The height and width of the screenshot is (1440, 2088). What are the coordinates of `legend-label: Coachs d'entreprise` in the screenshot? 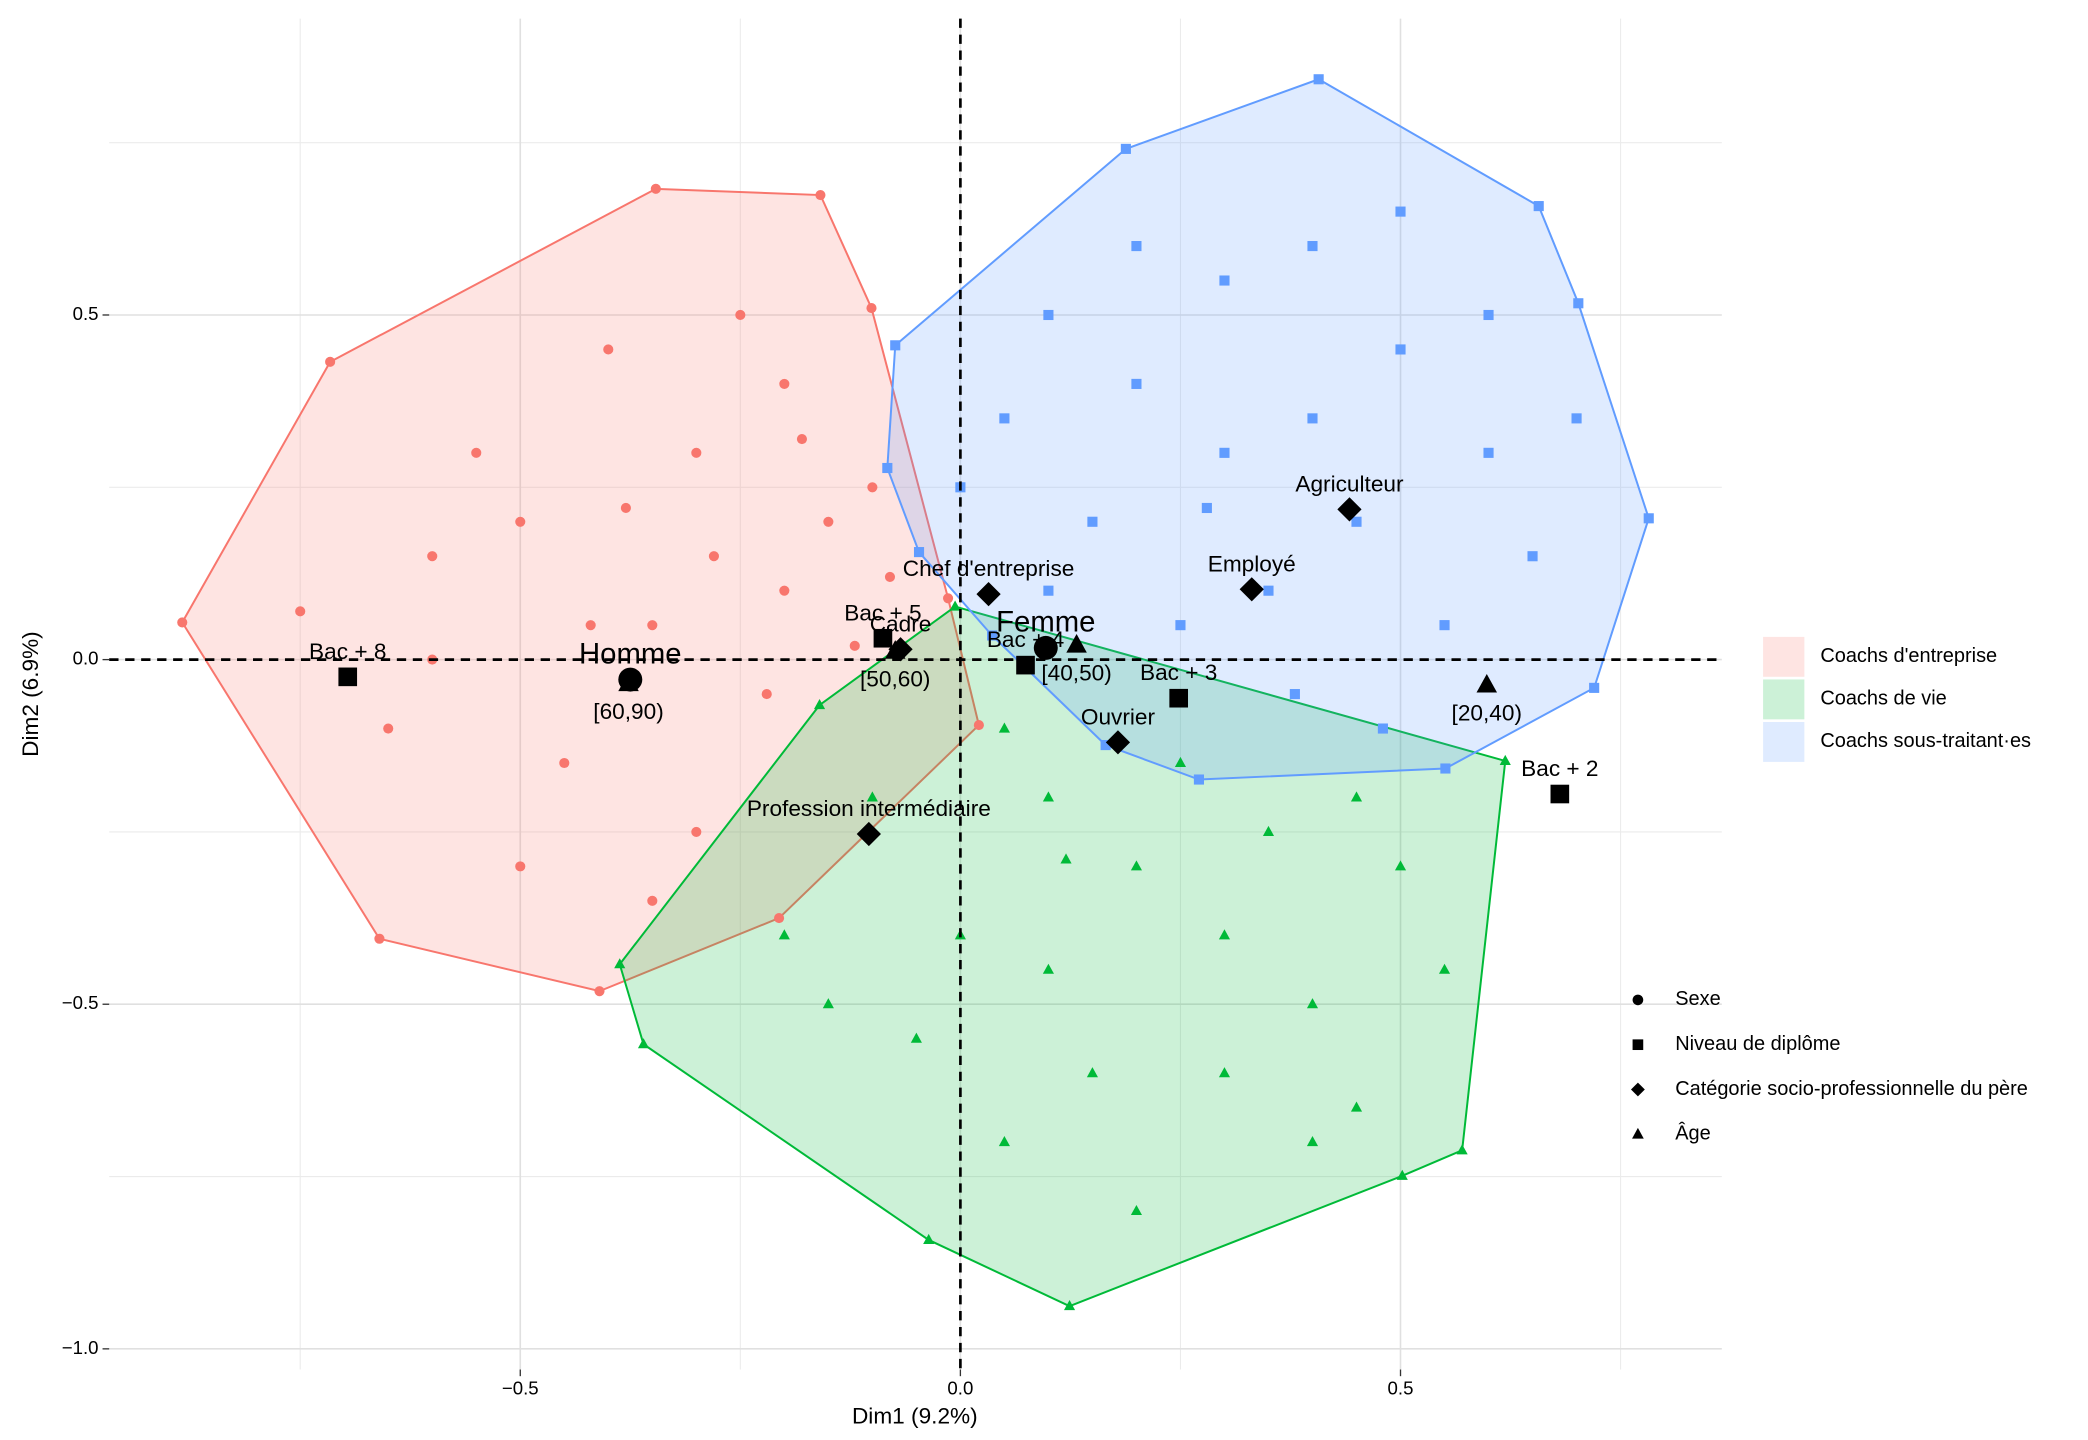 It's located at (1908, 656).